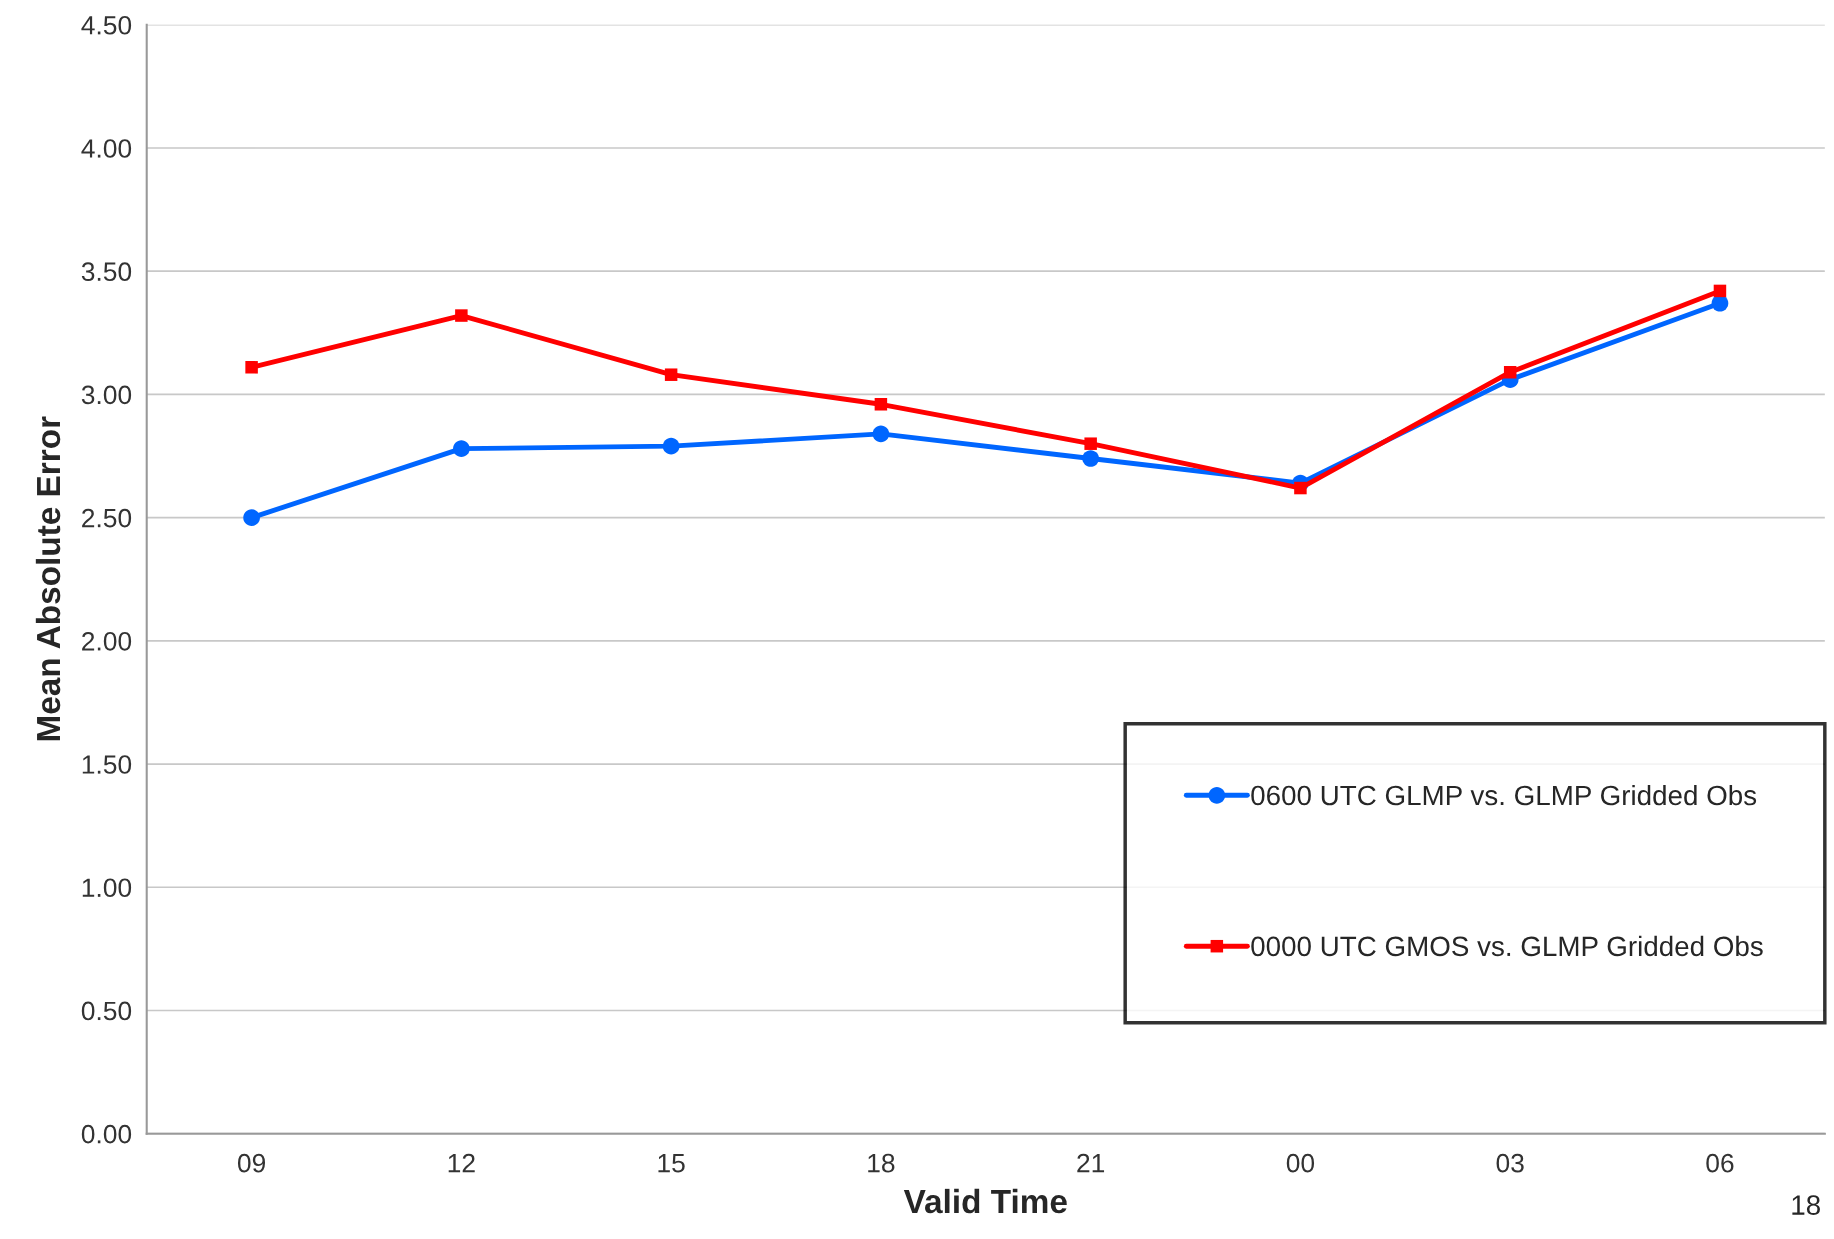 The height and width of the screenshot is (1239, 1834). I want to click on x-tick-label: 12, so click(461, 1163).